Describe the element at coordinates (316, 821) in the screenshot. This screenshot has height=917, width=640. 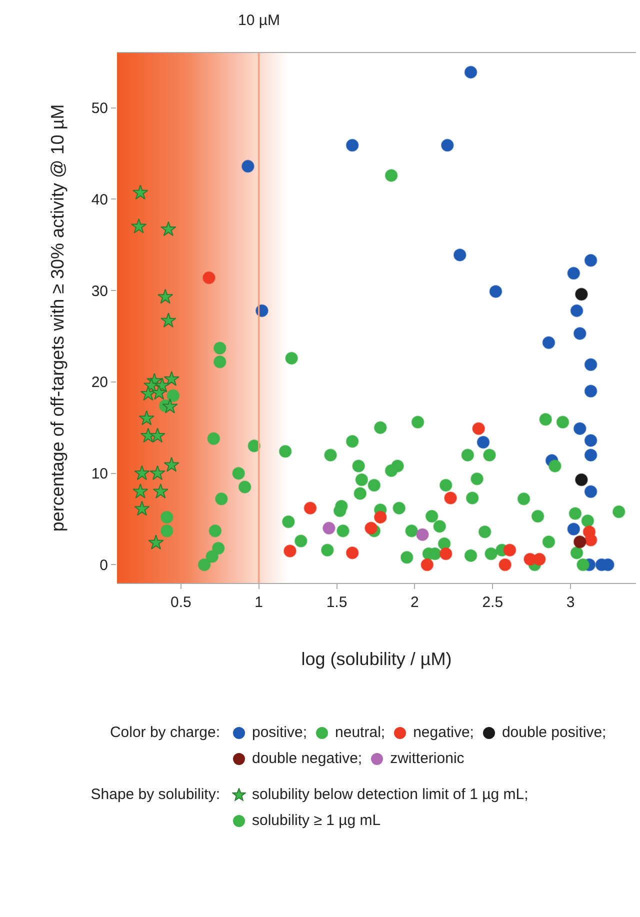
I see `text: solubility ≥ 1 µg mL` at that location.